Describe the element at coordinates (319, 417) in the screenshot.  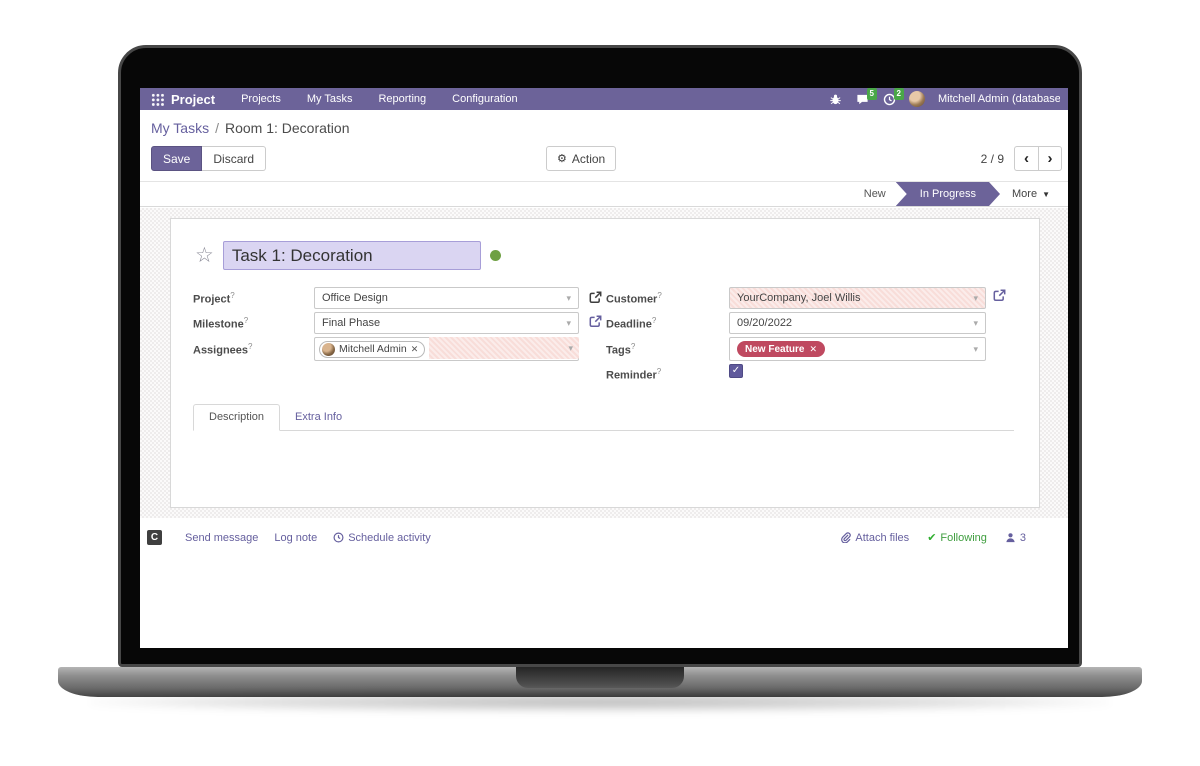
I see `tab-extra-info: Extra Info` at that location.